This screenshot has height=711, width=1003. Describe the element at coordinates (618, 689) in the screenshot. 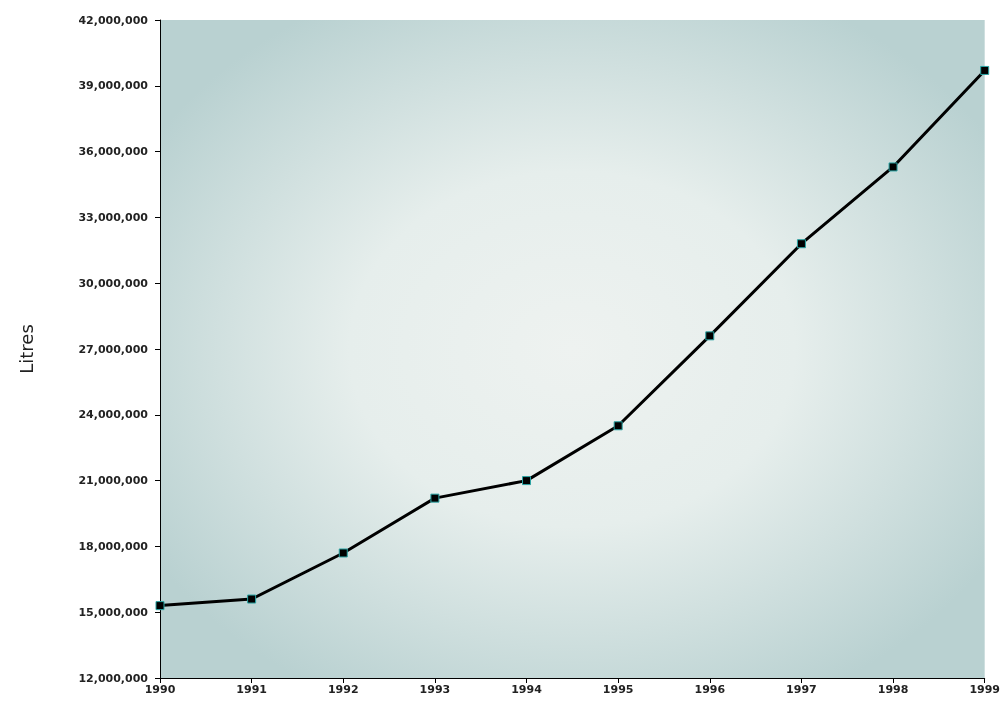

I see `x-tick-label: 1995` at that location.